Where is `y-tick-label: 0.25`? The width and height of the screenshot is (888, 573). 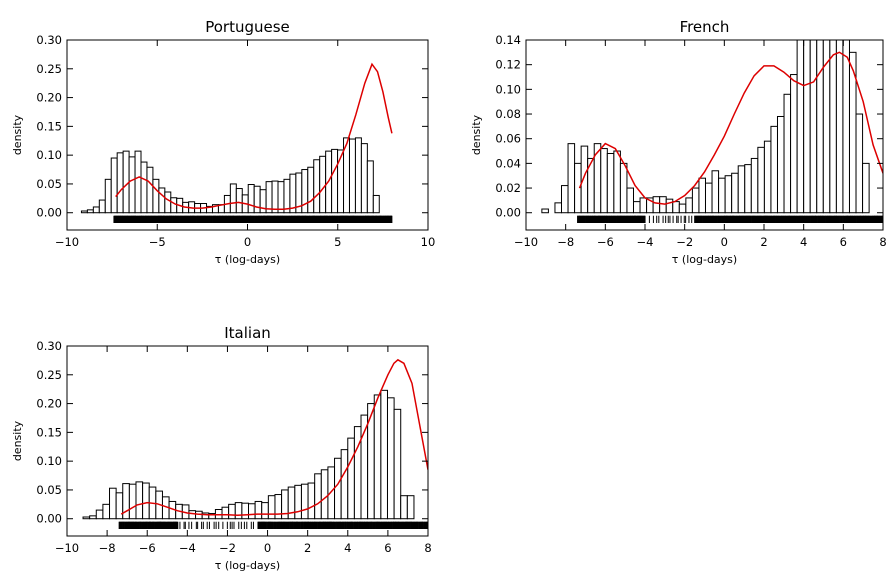
y-tick-label: 0.25 is located at coordinates (49, 69).